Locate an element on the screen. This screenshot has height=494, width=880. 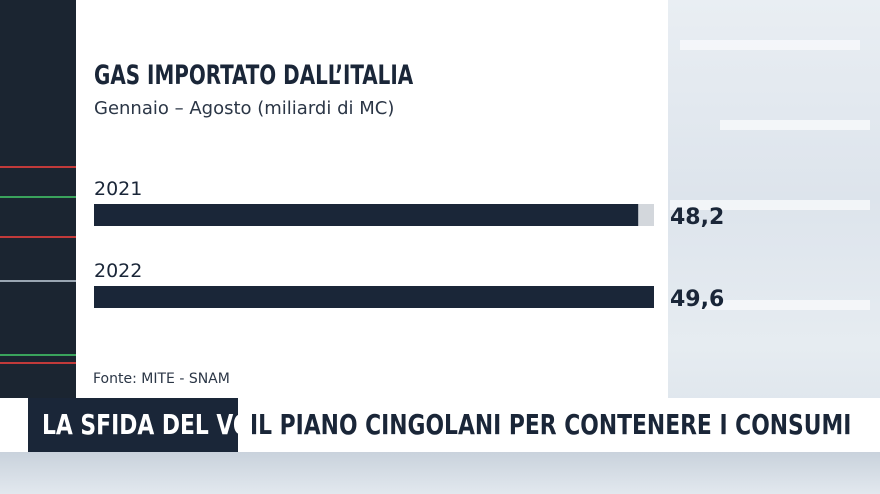
program-label-box: LA SFIDA DEL VOTO is located at coordinates (156, 425).